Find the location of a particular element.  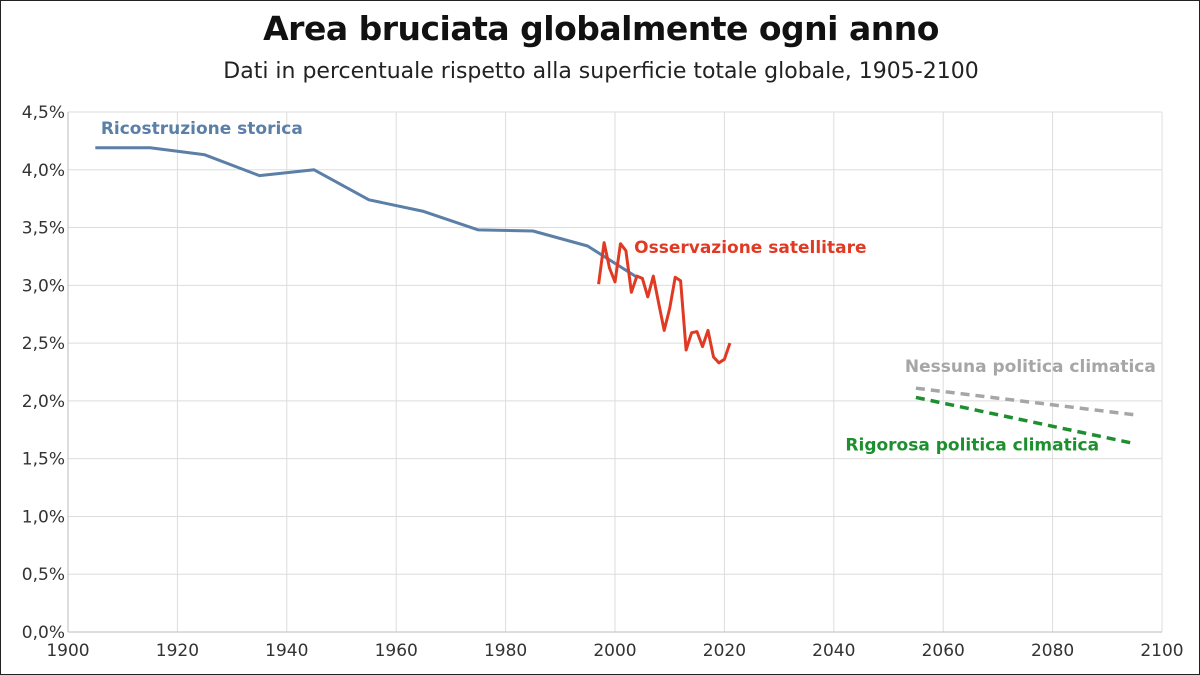

y-tick-label-9: 4,5% is located at coordinates (43, 113).